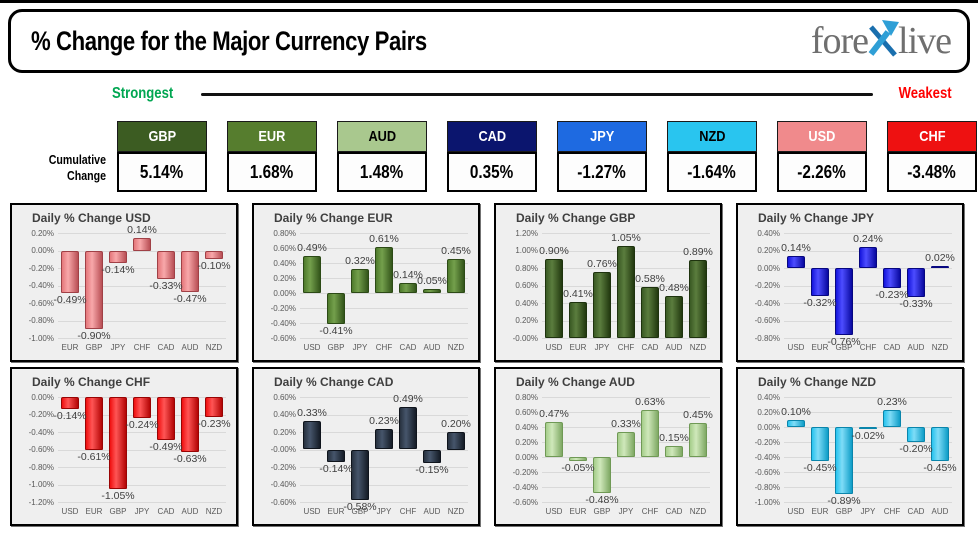  What do you see at coordinates (844, 460) in the screenshot?
I see `bar-gbp` at bounding box center [844, 460].